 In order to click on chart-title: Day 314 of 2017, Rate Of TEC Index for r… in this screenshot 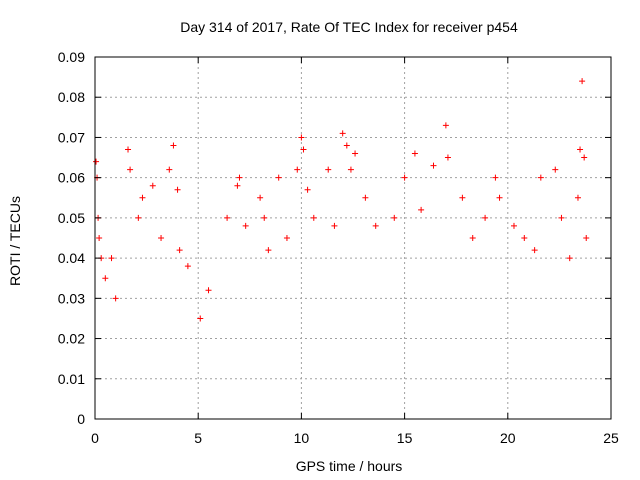, I will do `click(349, 27)`.